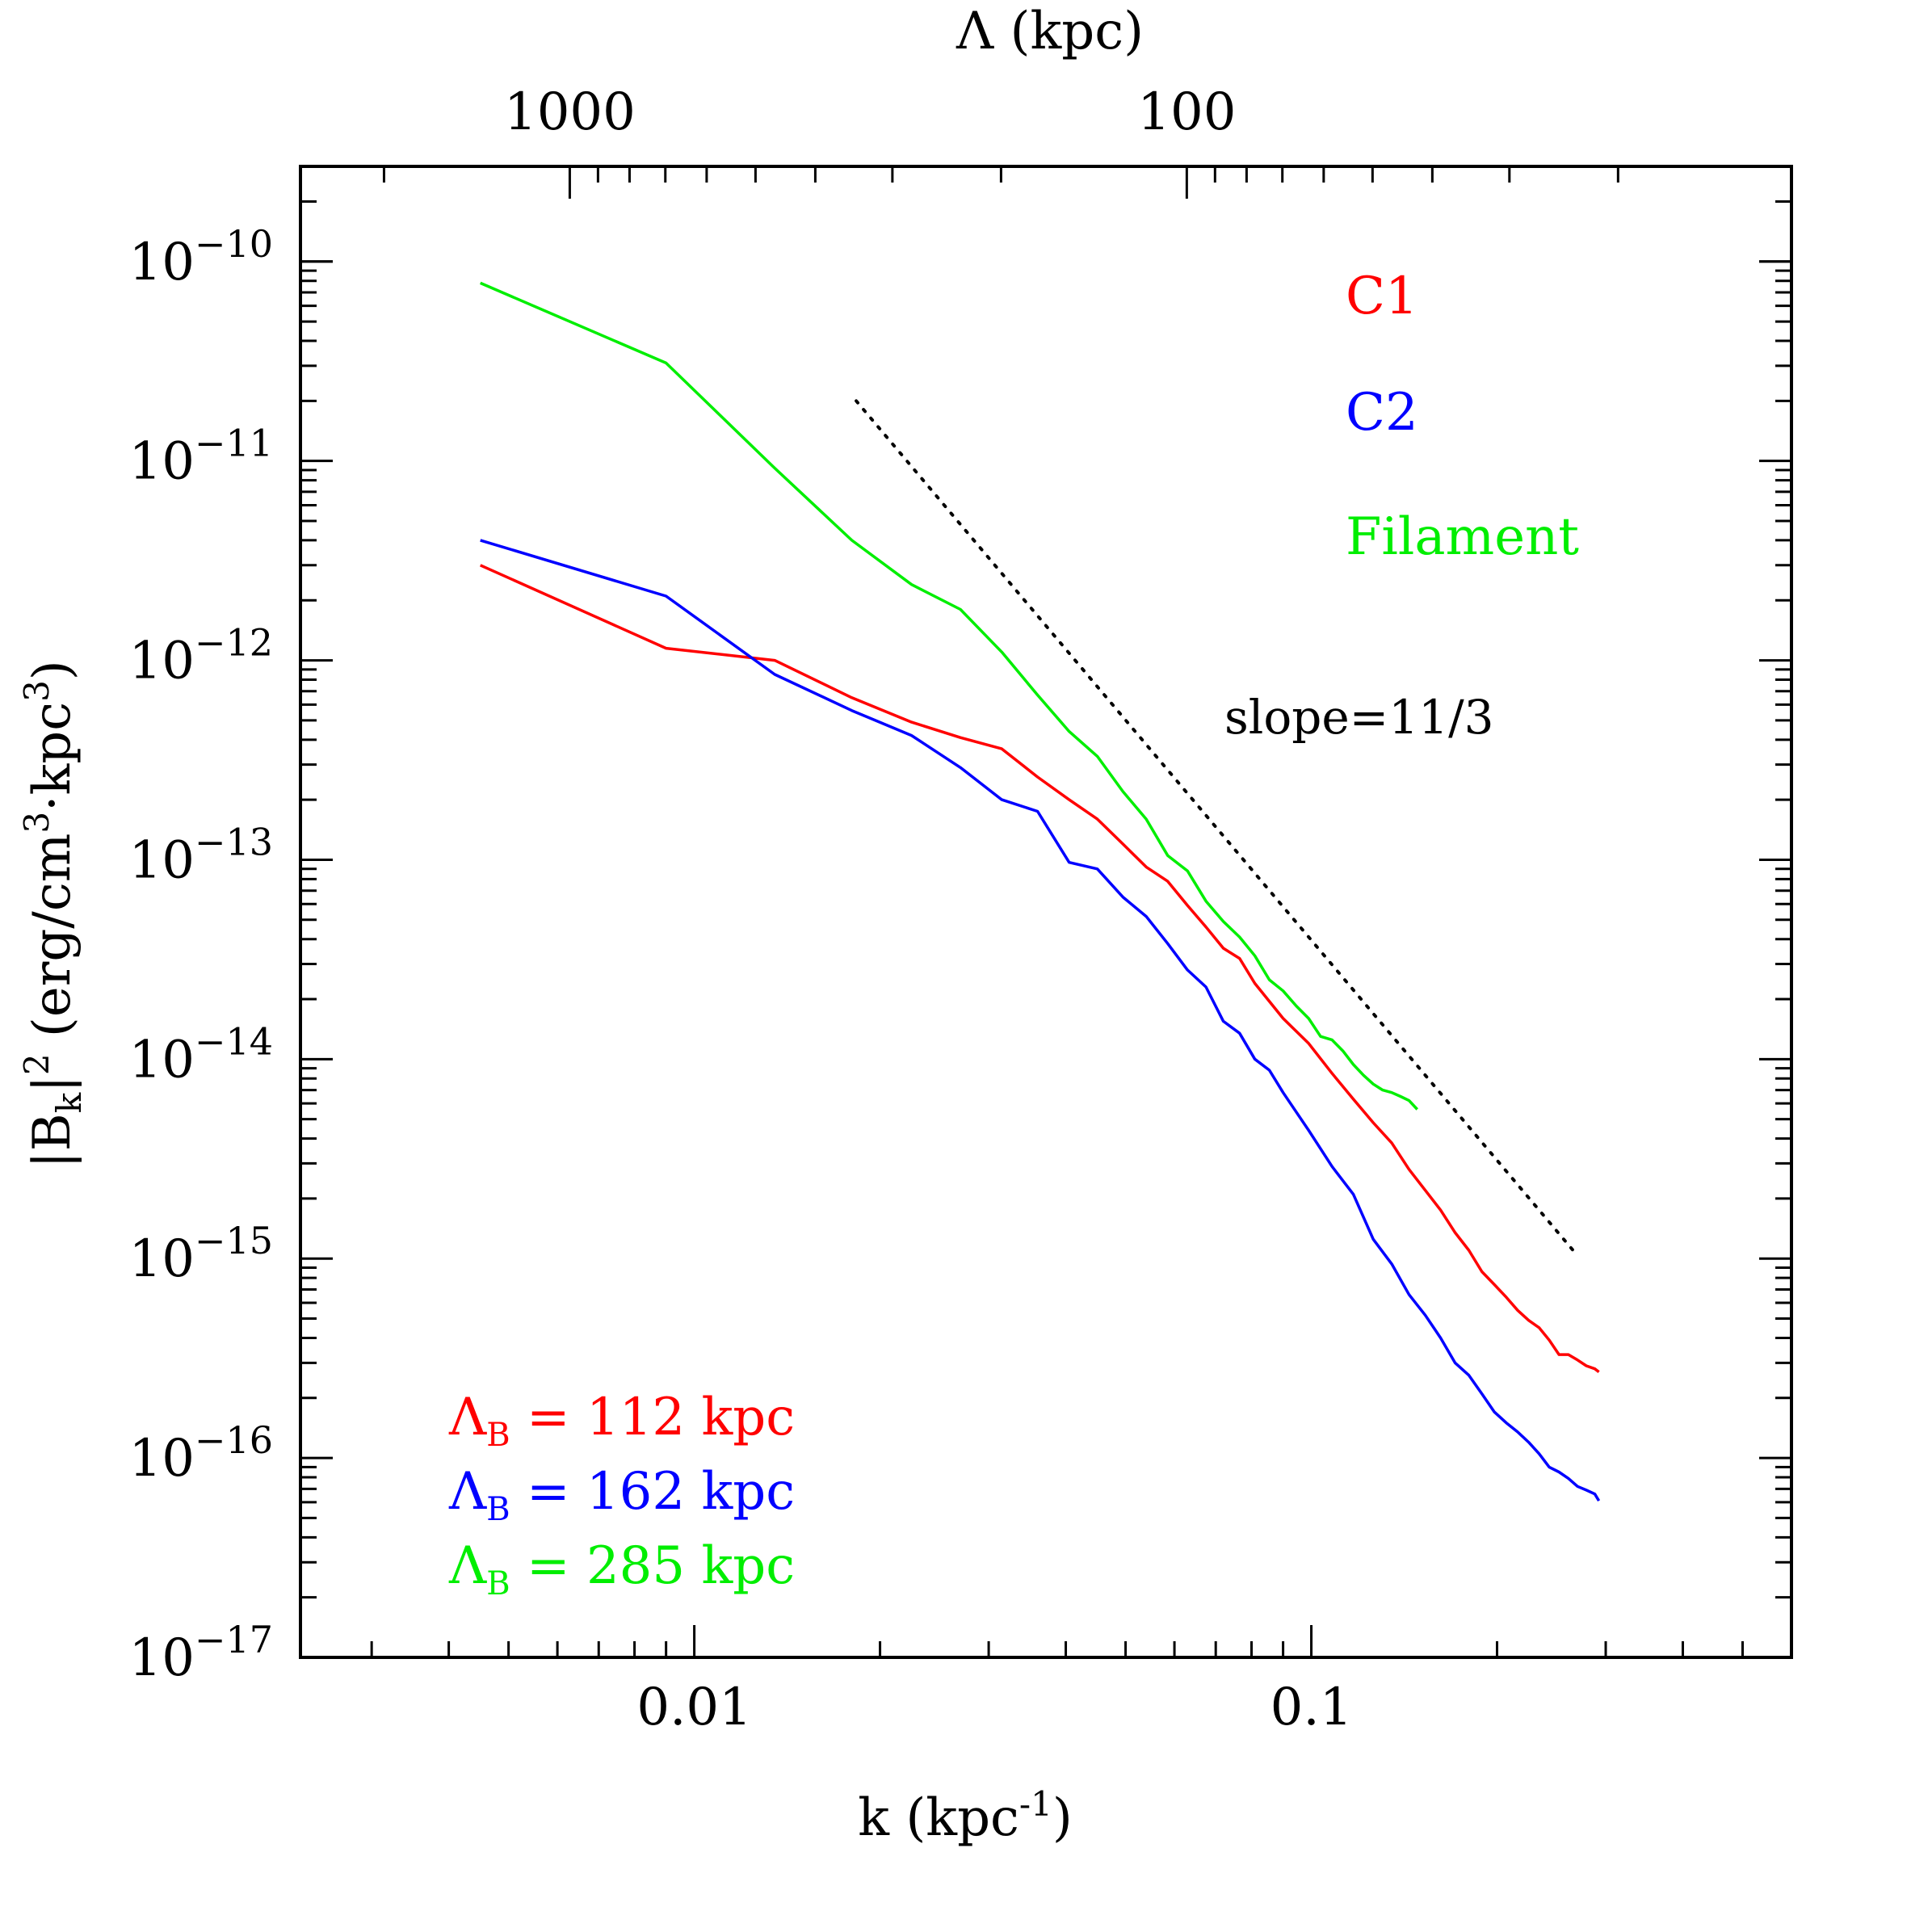  Describe the element at coordinates (1311, 1708) in the screenshot. I see `x-tick-label: 0.1` at that location.